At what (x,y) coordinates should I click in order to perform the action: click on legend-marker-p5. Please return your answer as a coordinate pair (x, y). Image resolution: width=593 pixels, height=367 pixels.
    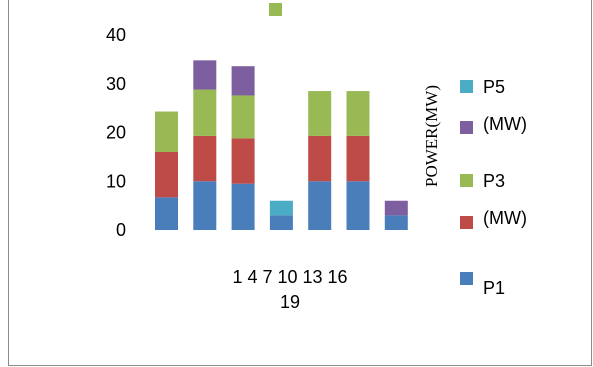
    Looking at the image, I should click on (466, 86).